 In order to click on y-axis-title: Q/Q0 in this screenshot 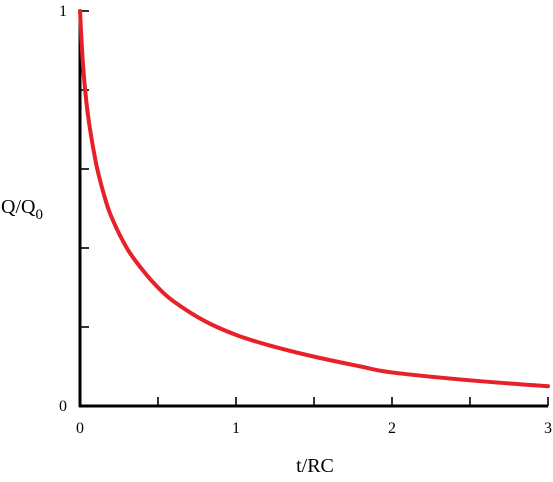, I will do `click(22, 209)`.